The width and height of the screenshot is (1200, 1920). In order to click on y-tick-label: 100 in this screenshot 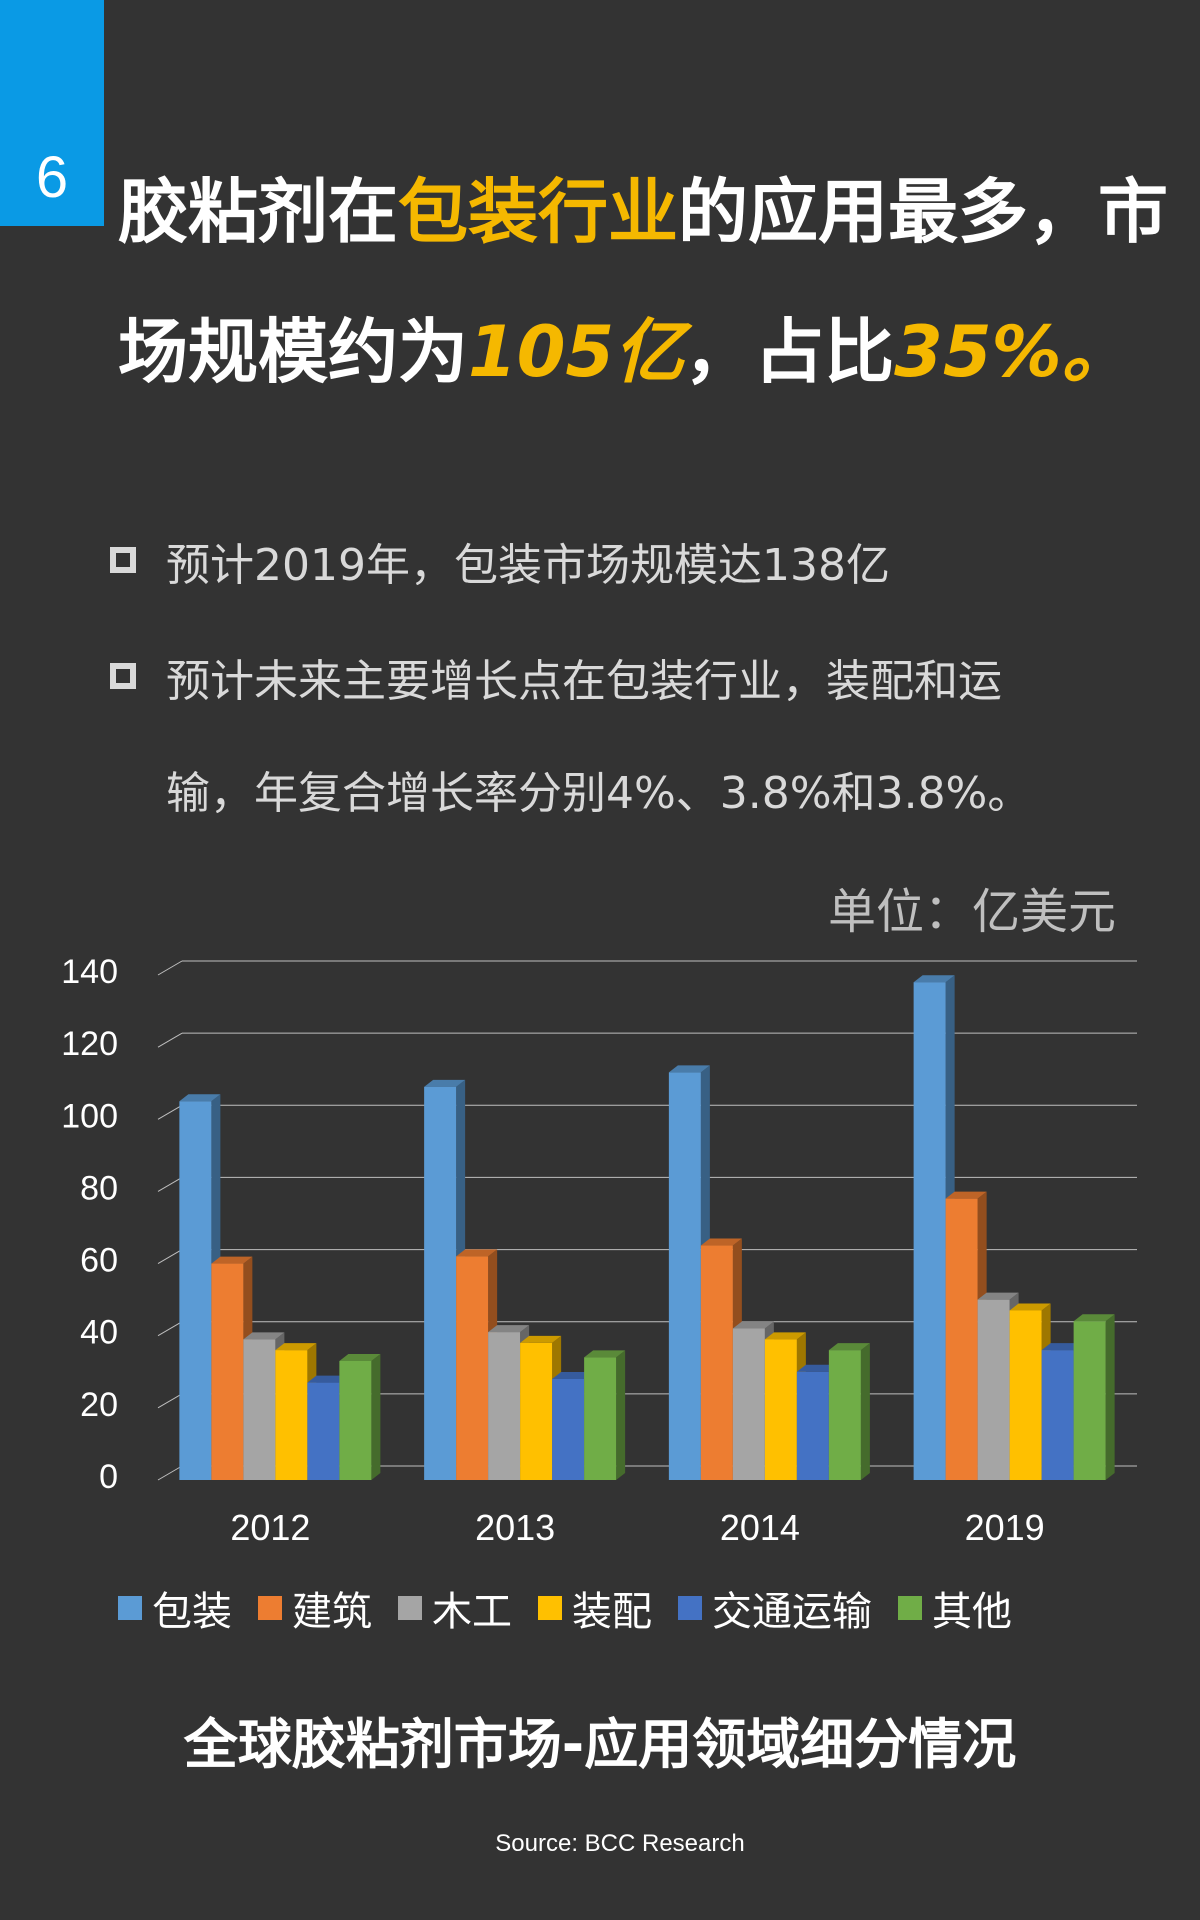, I will do `click(89, 1116)`.